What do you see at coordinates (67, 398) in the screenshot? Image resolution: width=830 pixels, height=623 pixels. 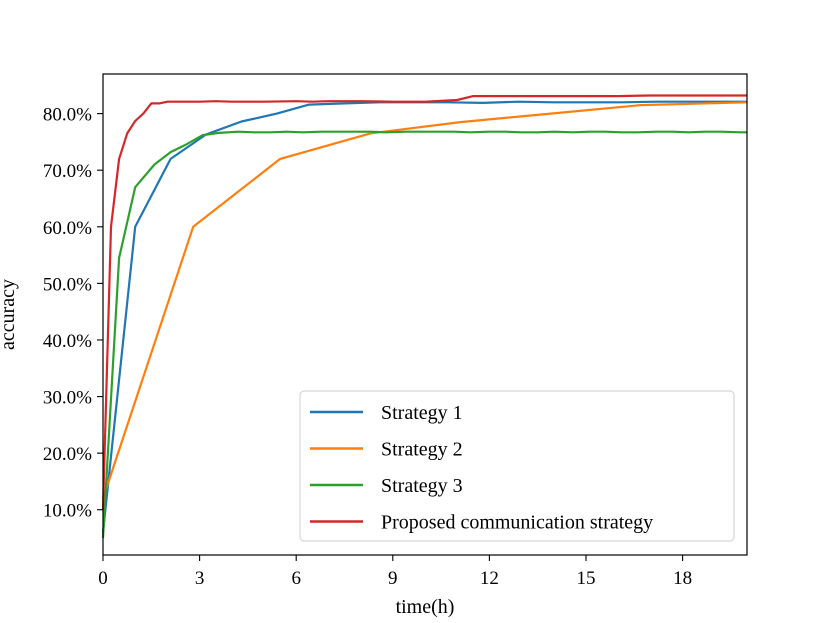 I see `y-tick-label: 30.0%` at bounding box center [67, 398].